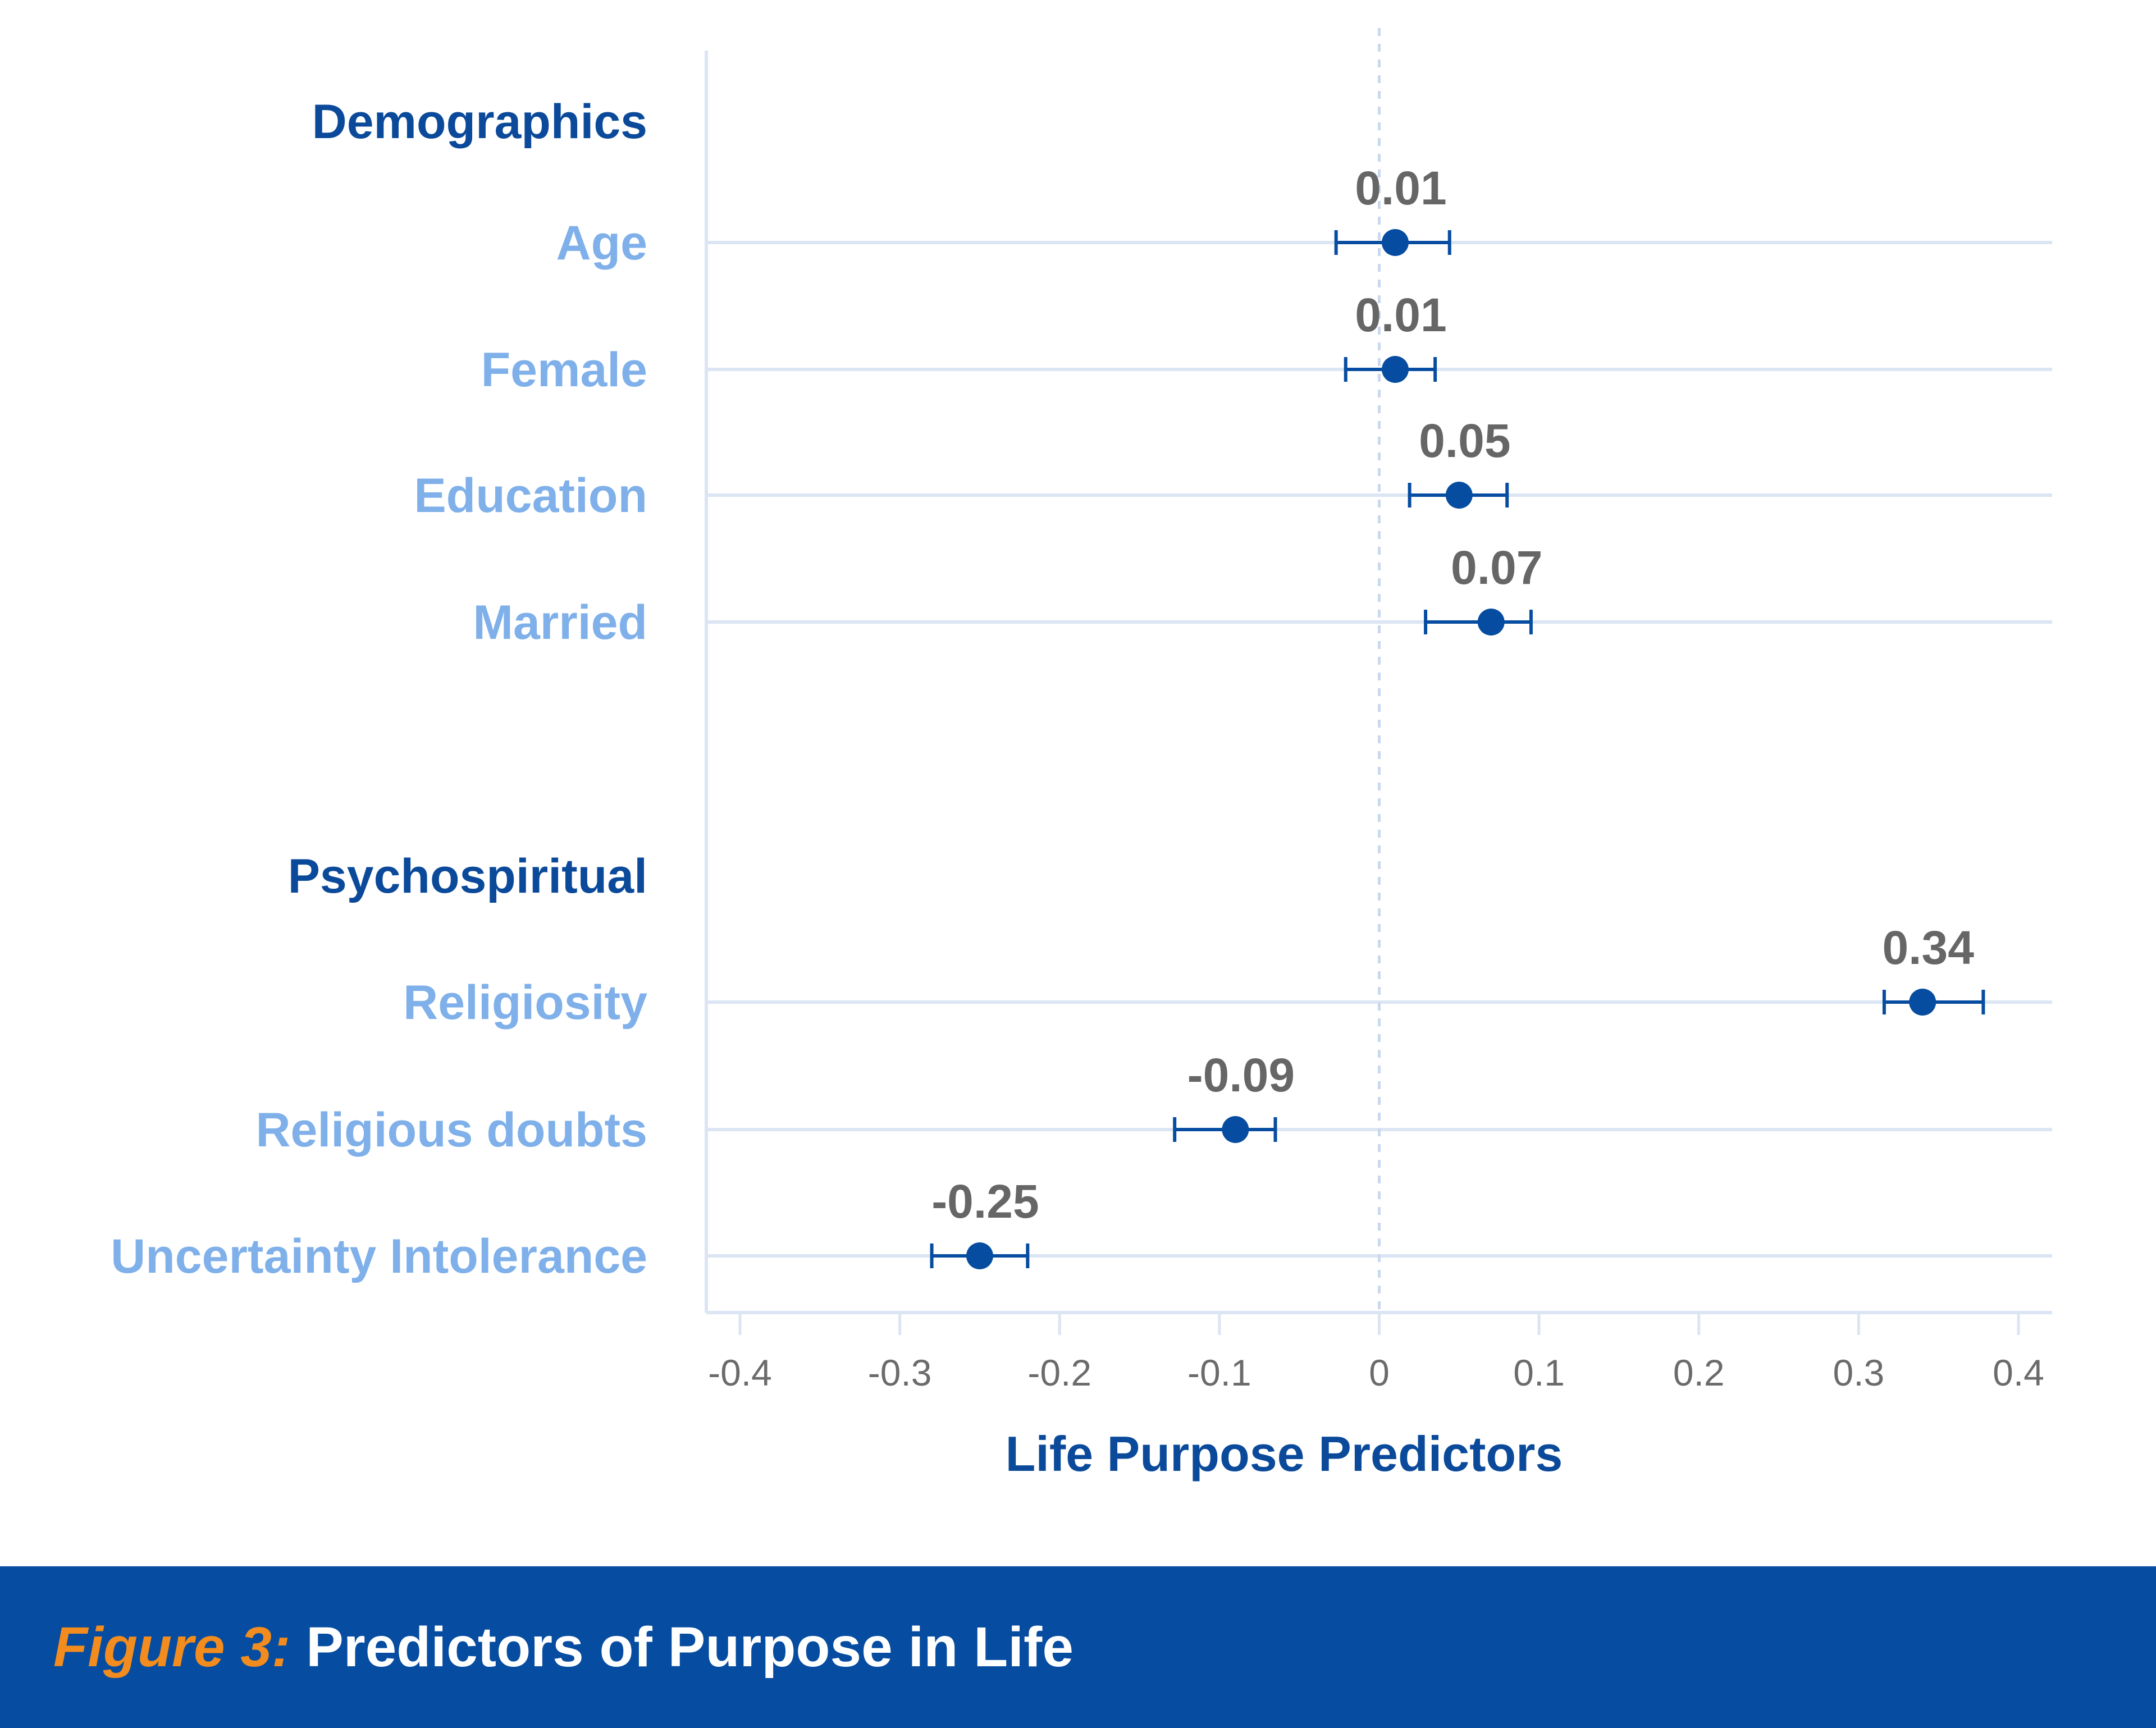  I want to click on x-tick-label: -0.2, so click(1059, 1372).